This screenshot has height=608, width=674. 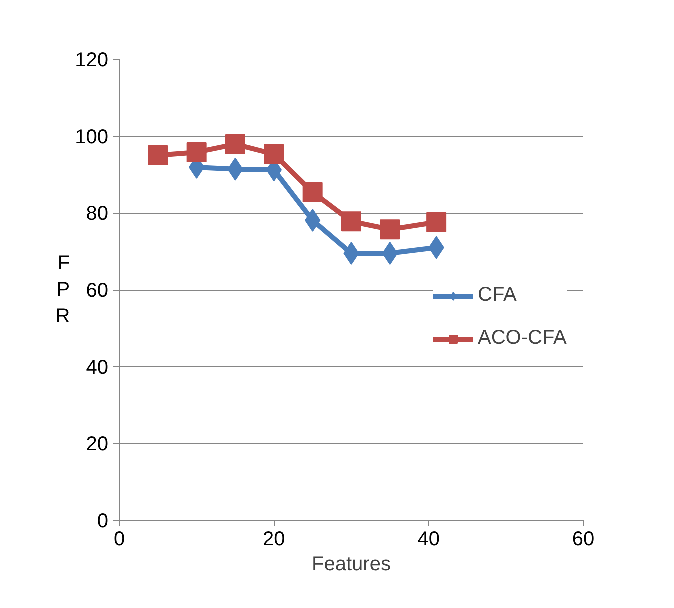 I want to click on legend-label: CFA, so click(x=497, y=295).